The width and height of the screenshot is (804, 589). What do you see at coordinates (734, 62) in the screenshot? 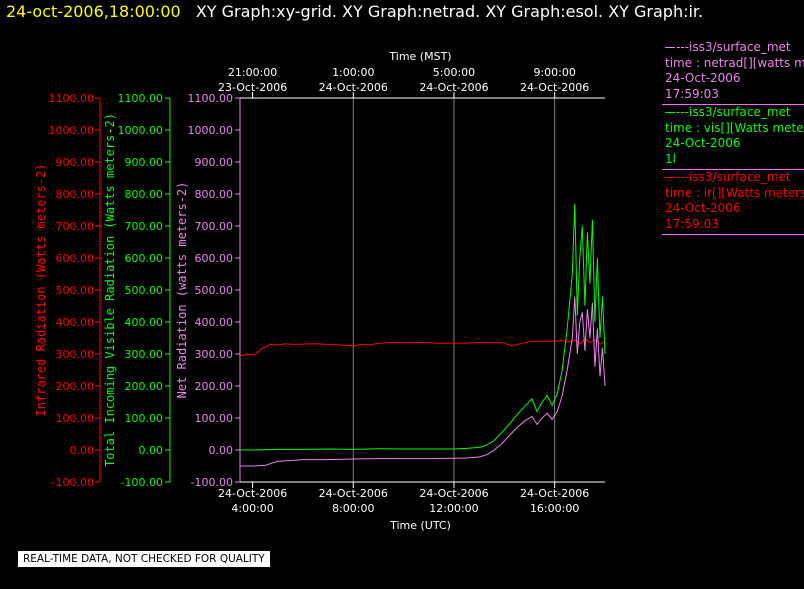
I see `legend-variable: time : netrad[][watts met` at bounding box center [734, 62].